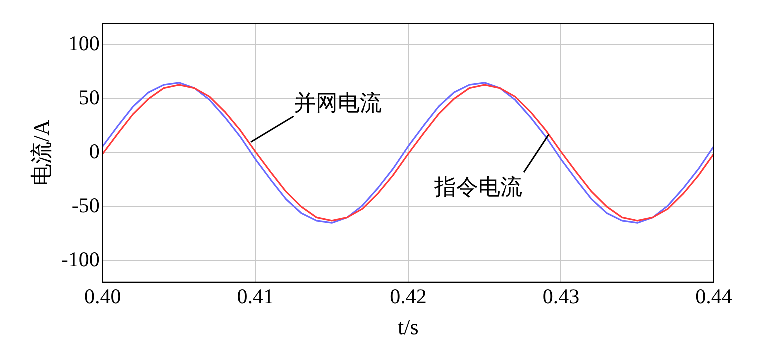 This screenshot has height=352, width=778. Describe the element at coordinates (714, 296) in the screenshot. I see `x-tick-label: 0.44` at that location.